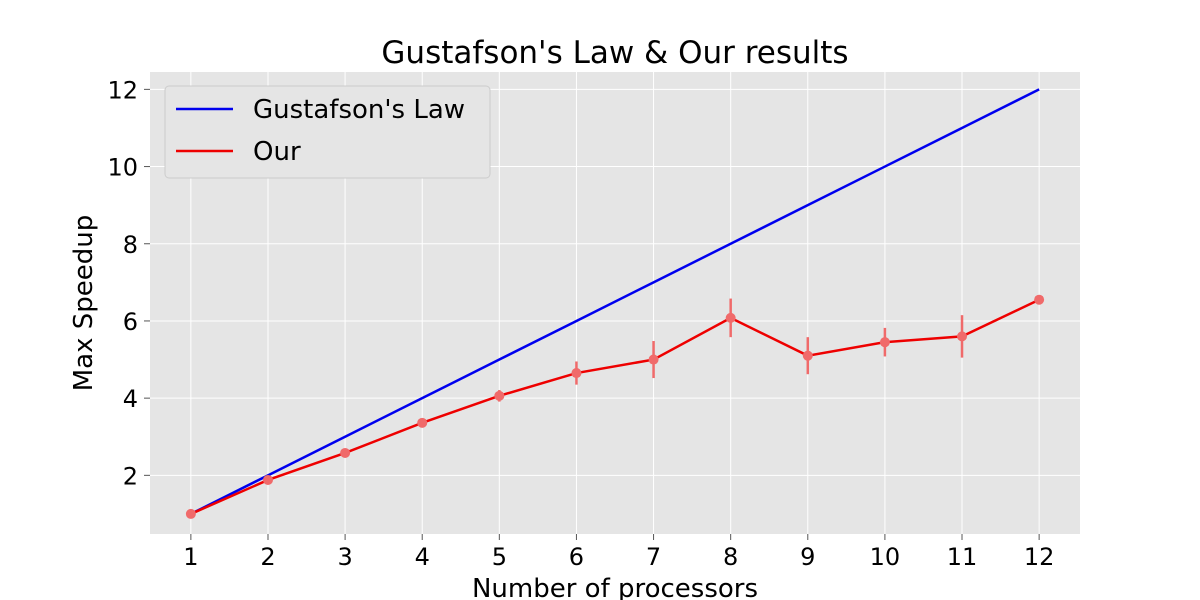  I want to click on x-axis-ticks: 1 2 3 4 5 6 7 8 9 10 11 12, so click(618, 552).